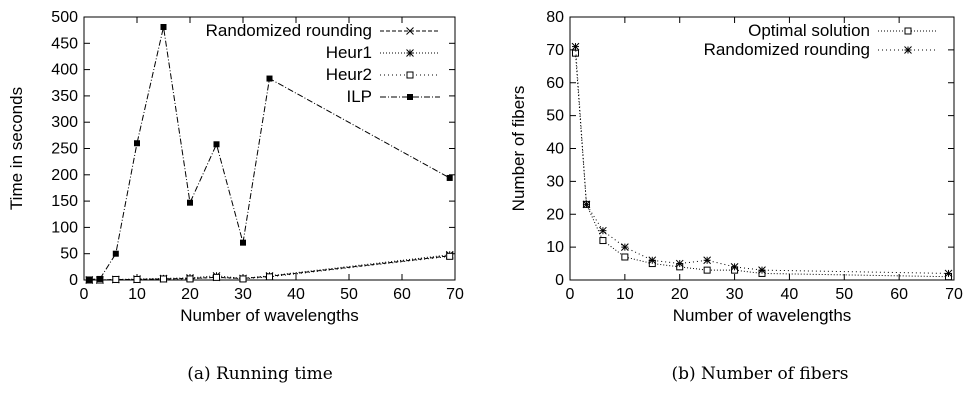 The width and height of the screenshot is (967, 402). Describe the element at coordinates (349, 52) in the screenshot. I see `legend-label: Heur1` at that location.